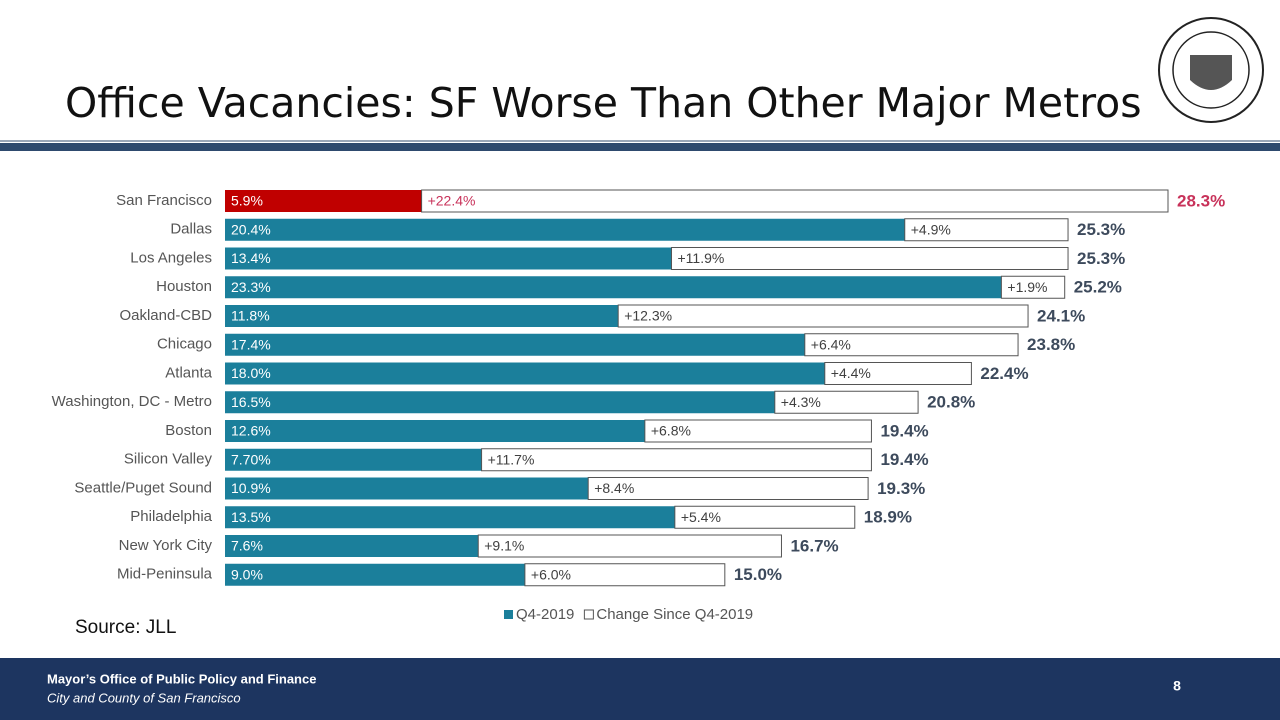 This screenshot has height=720, width=1280. I want to click on value-label: 7.6%, so click(247, 546).